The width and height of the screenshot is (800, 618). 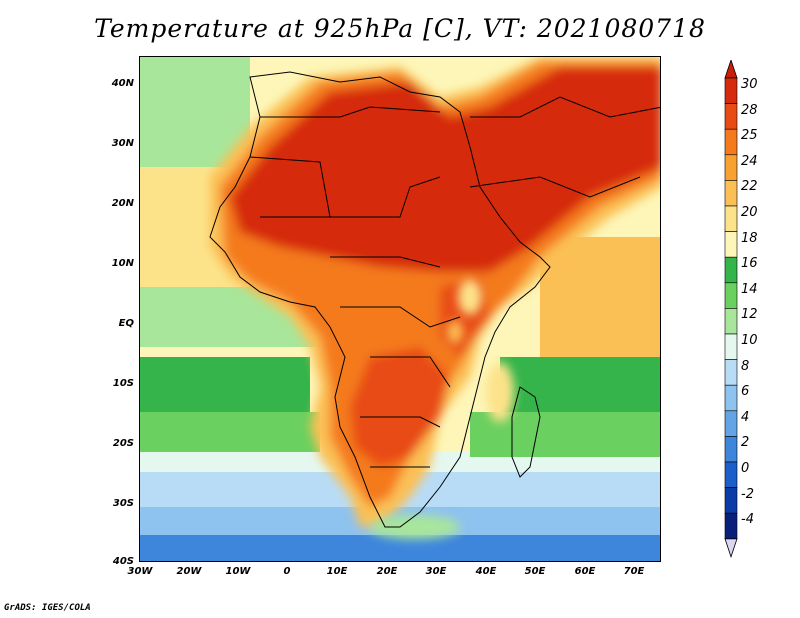 I want to click on colorbar-label: 8, so click(x=745, y=366).